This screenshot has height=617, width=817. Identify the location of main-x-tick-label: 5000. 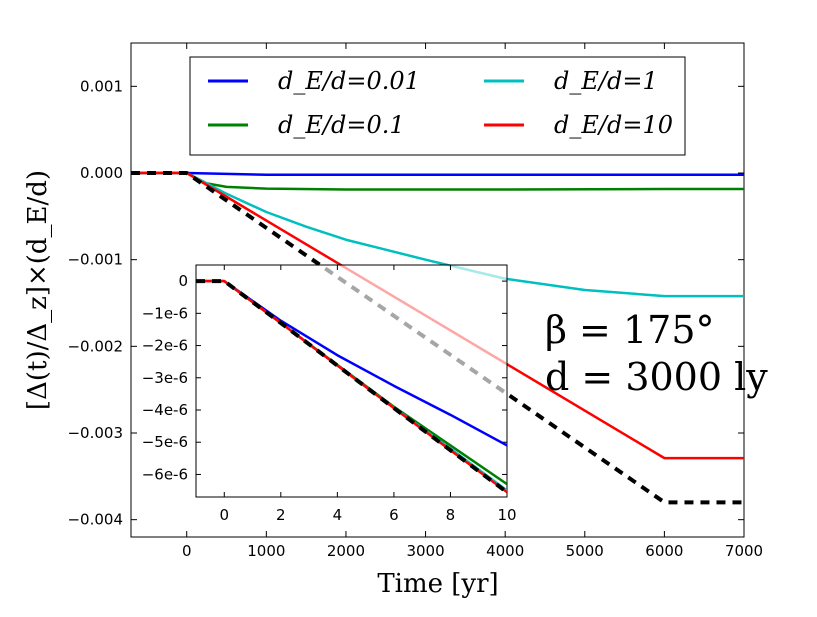
(585, 551).